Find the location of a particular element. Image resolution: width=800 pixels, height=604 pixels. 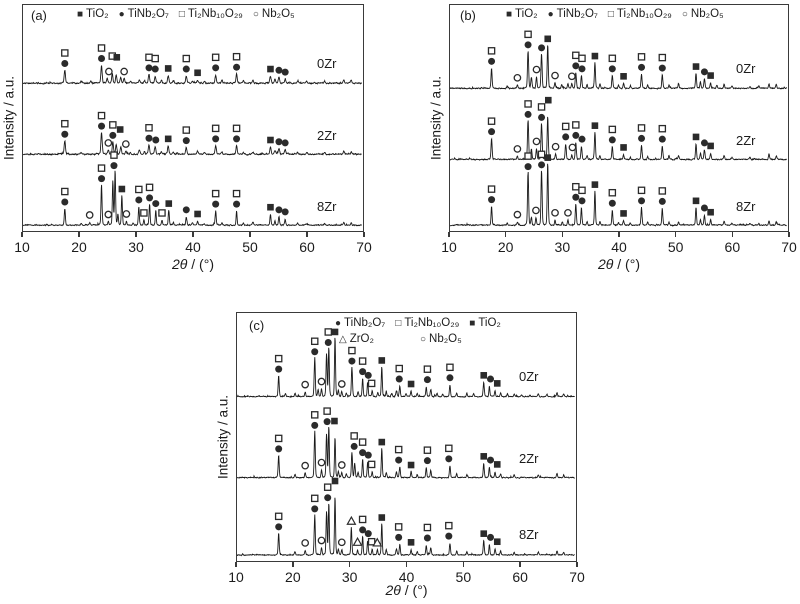

legend-a: ■ TiO₂ ● TiNb₂O₇ □ Ti₂Nb₁₀O₂₉ ○ Nb₂O₅ is located at coordinates (186, 14).